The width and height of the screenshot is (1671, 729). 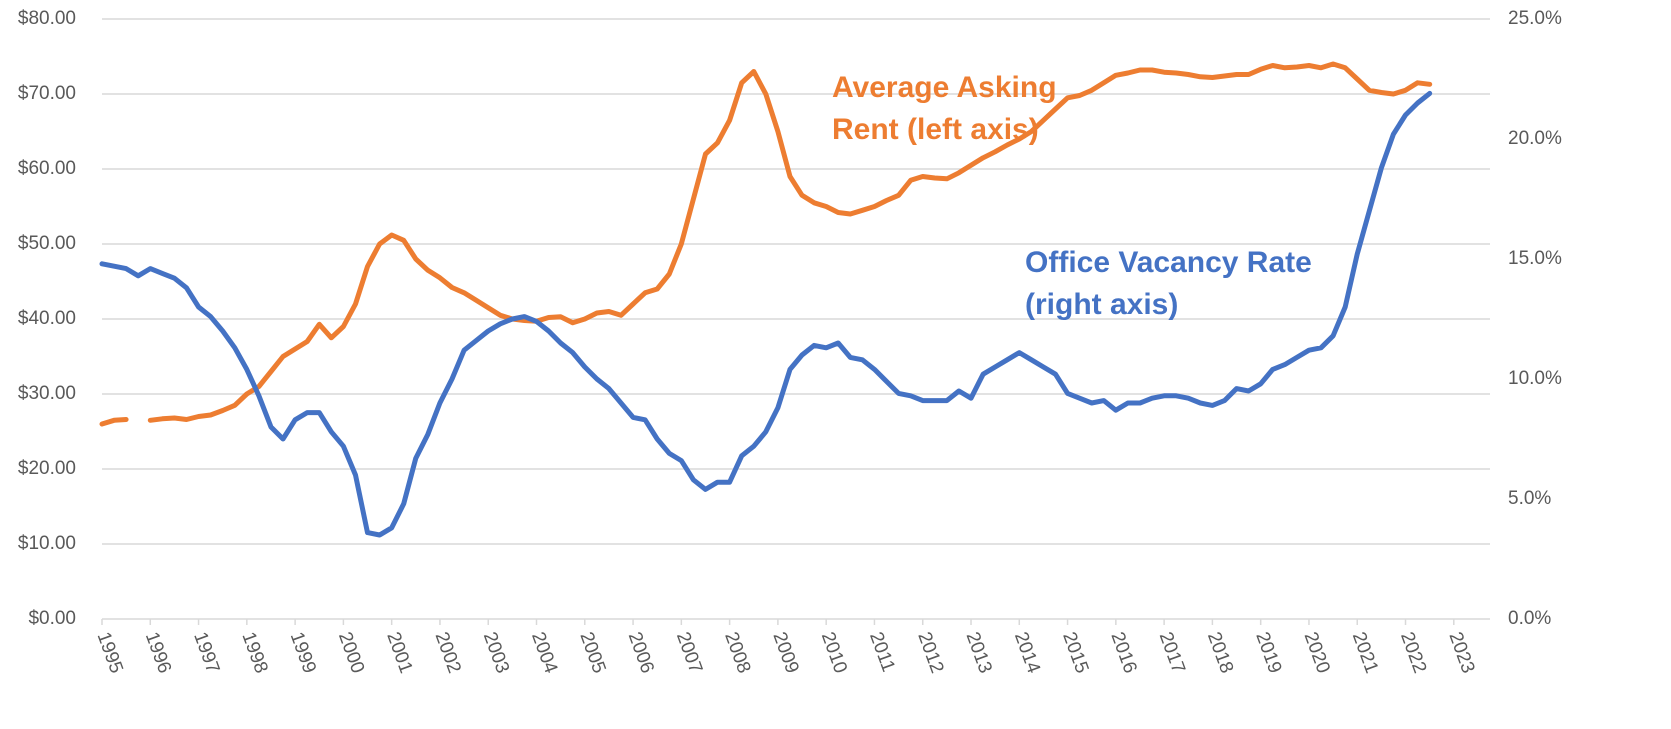 I want to click on x-tick-label: 2006, so click(x=641, y=652).